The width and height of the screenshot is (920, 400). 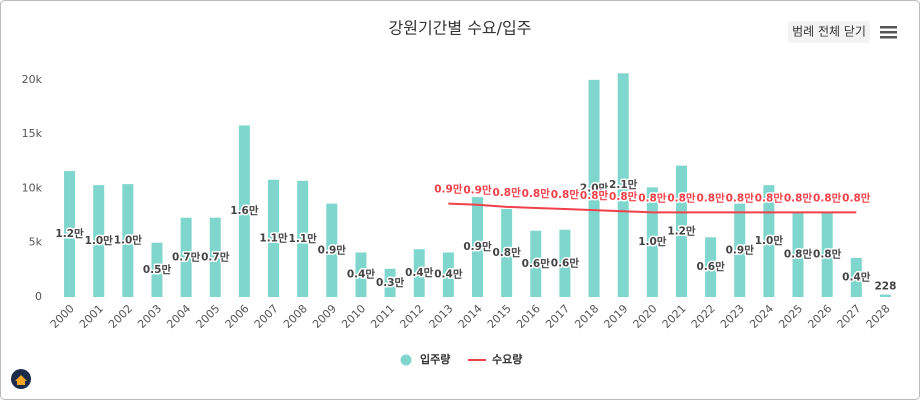 What do you see at coordinates (32, 133) in the screenshot?
I see `y-tick-label: 15k` at bounding box center [32, 133].